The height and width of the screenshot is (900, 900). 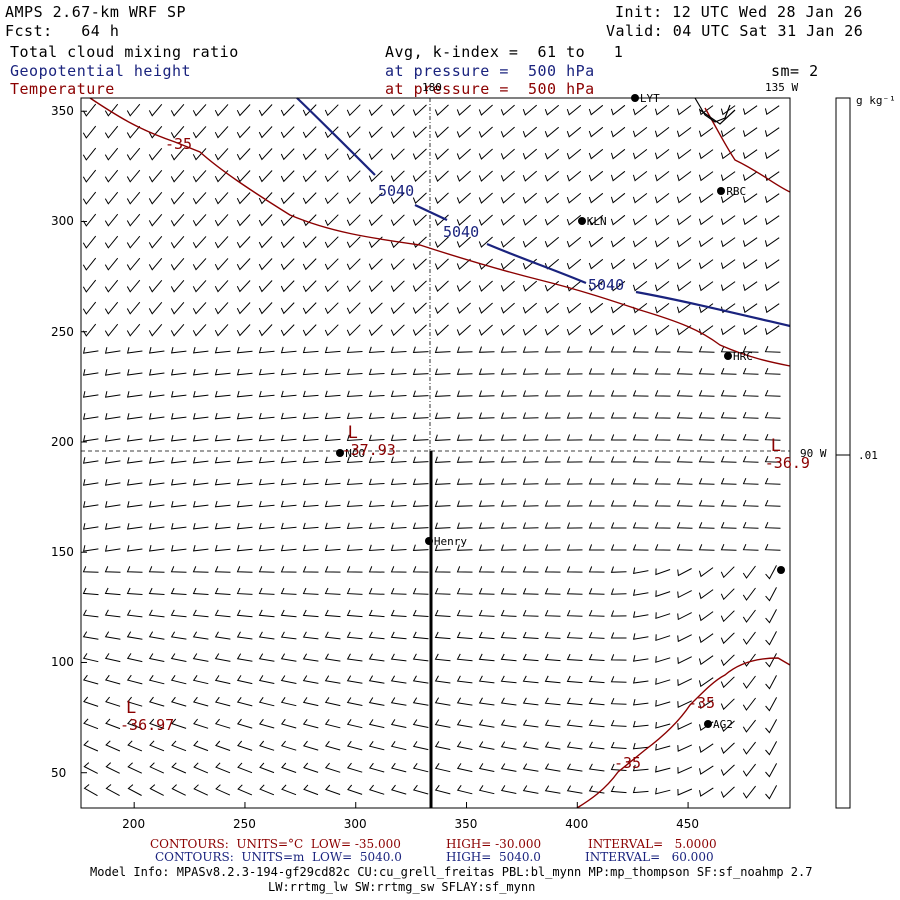 I want to click on y-tick-label: 250, so click(x=62, y=331).